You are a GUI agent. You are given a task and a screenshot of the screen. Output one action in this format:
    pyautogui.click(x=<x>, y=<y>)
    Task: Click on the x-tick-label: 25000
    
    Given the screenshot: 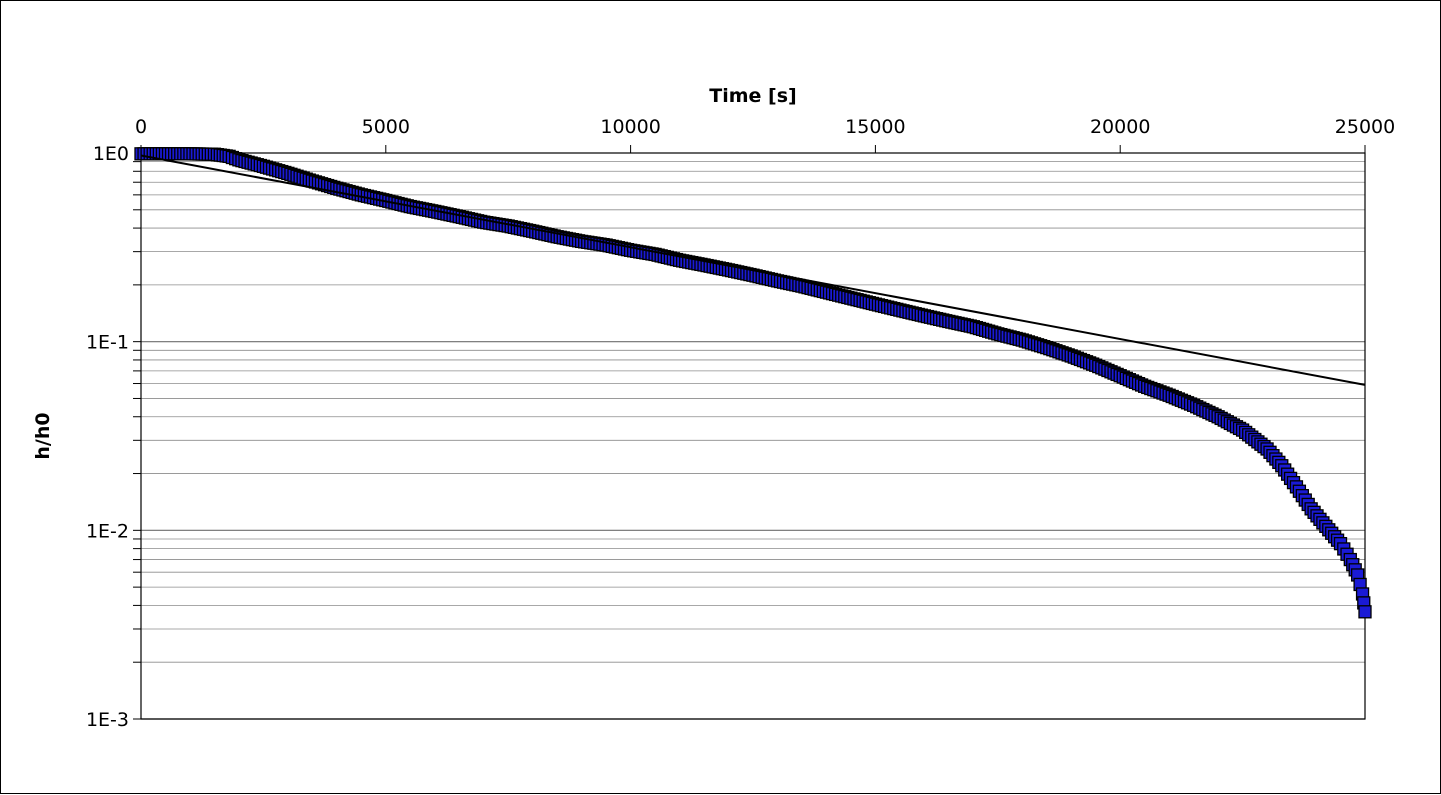 What is the action you would take?
    pyautogui.click(x=1365, y=127)
    